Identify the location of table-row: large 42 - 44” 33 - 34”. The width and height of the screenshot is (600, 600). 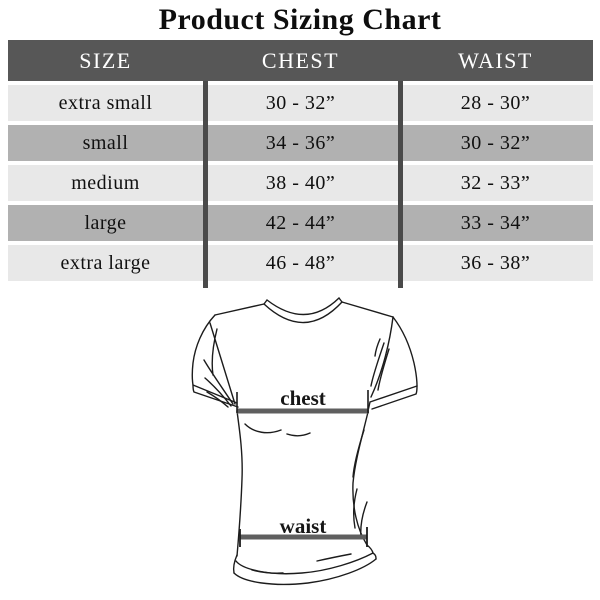
(300, 223).